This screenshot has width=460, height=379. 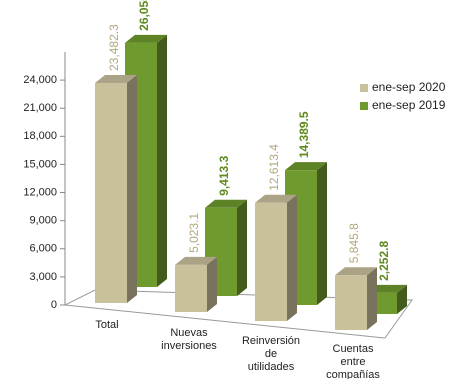 I want to click on y-tick-label: 24,000, so click(x=40, y=80).